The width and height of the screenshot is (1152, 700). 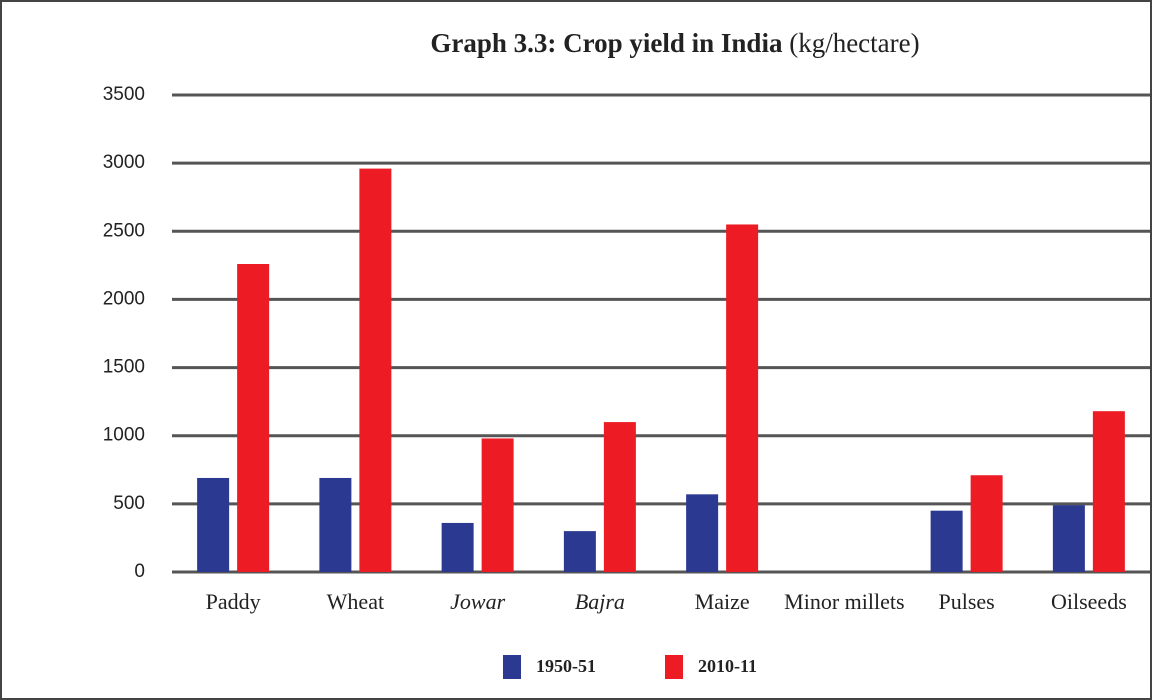 What do you see at coordinates (854, 43) in the screenshot?
I see `chart-subtitle: (kg/hectare)` at bounding box center [854, 43].